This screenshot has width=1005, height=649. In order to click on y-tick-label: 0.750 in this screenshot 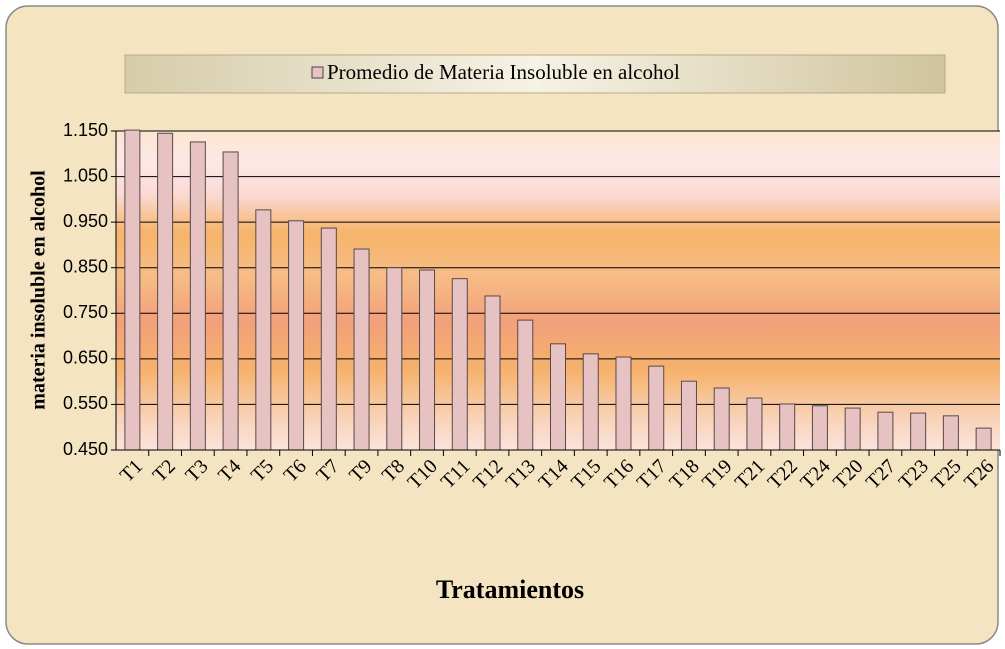, I will do `click(85, 312)`.